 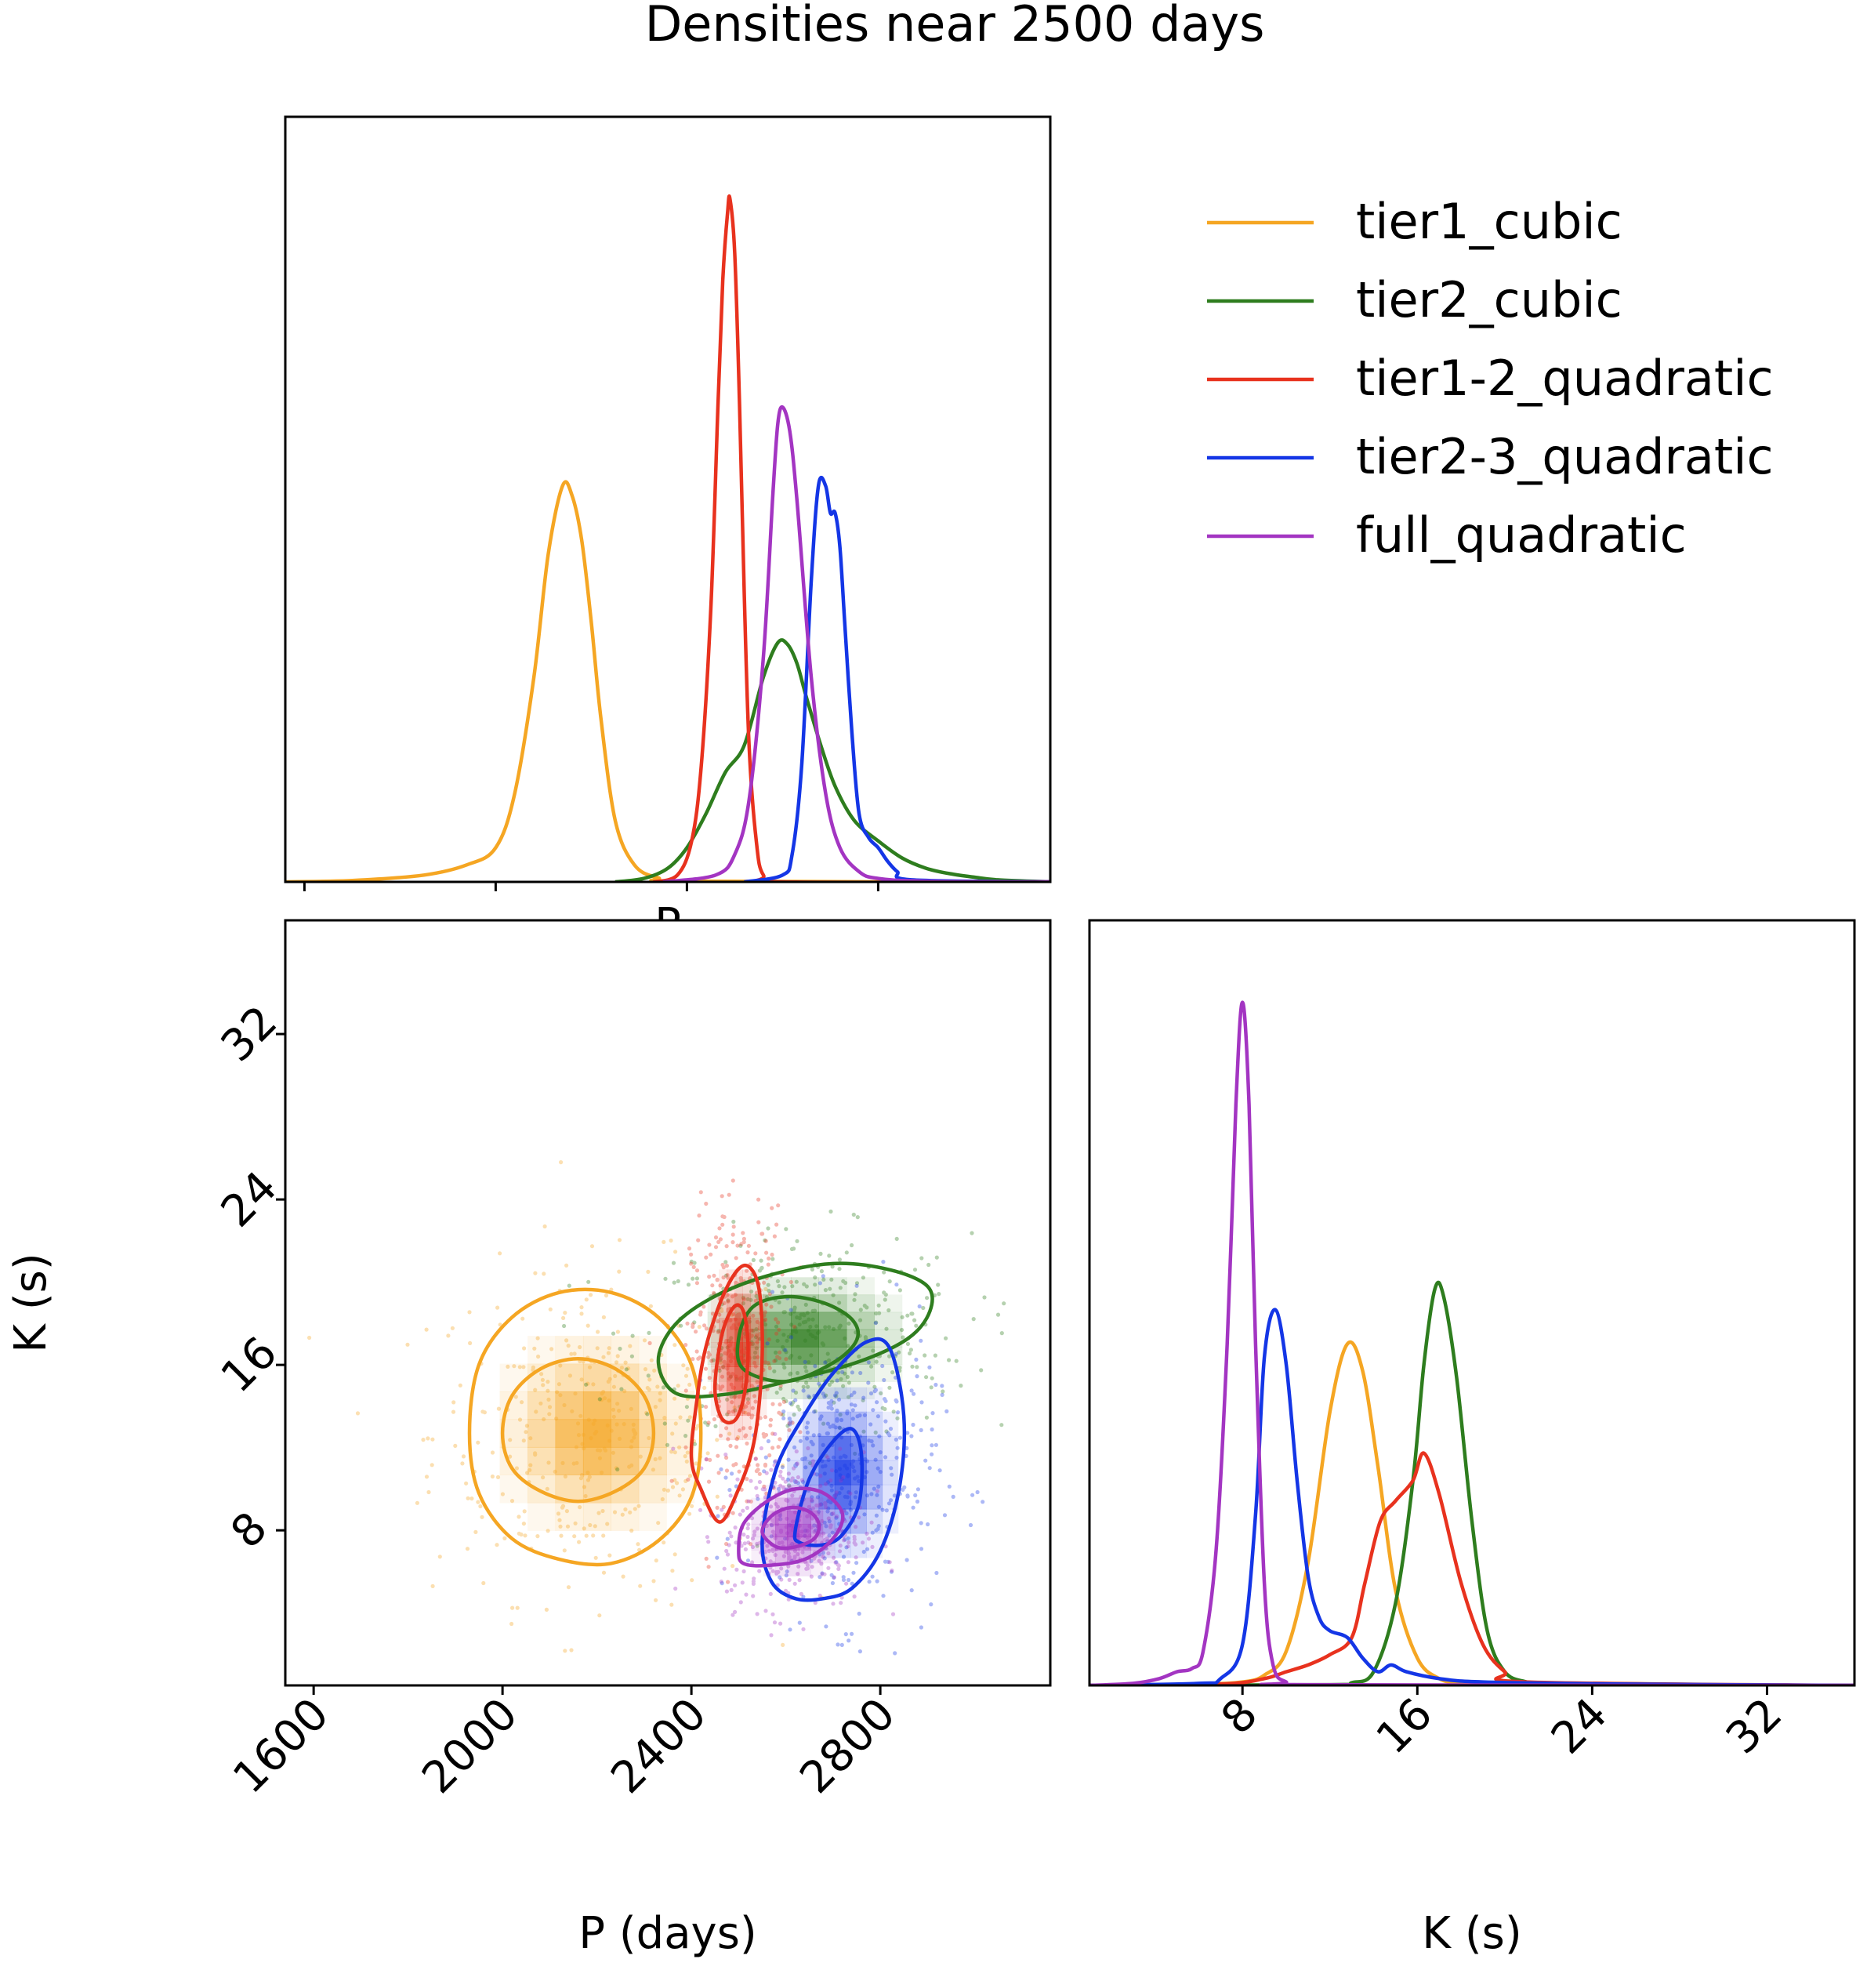 What do you see at coordinates (791, 1527) in the screenshot?
I see `joint-contour-full-quadratic-outer` at bounding box center [791, 1527].